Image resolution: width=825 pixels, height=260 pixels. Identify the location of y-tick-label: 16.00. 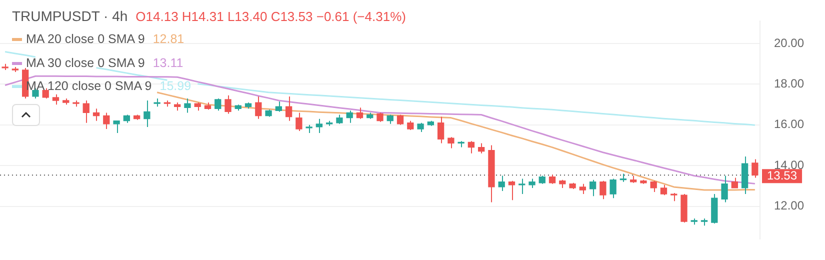
(789, 124).